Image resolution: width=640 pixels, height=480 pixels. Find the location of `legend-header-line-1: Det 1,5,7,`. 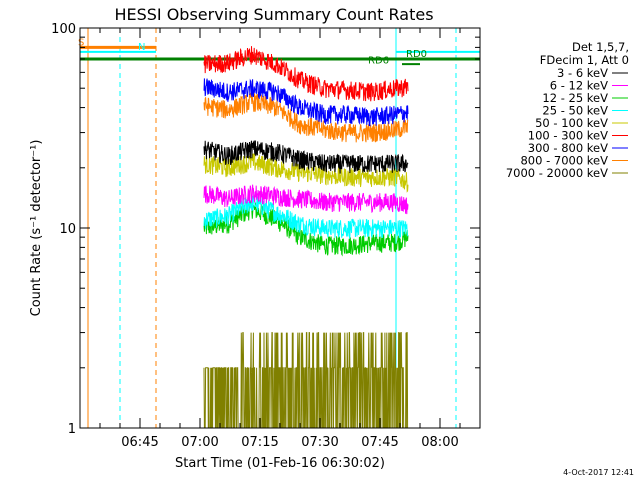

legend-header-line-1: Det 1,5,7, is located at coordinates (600, 47).